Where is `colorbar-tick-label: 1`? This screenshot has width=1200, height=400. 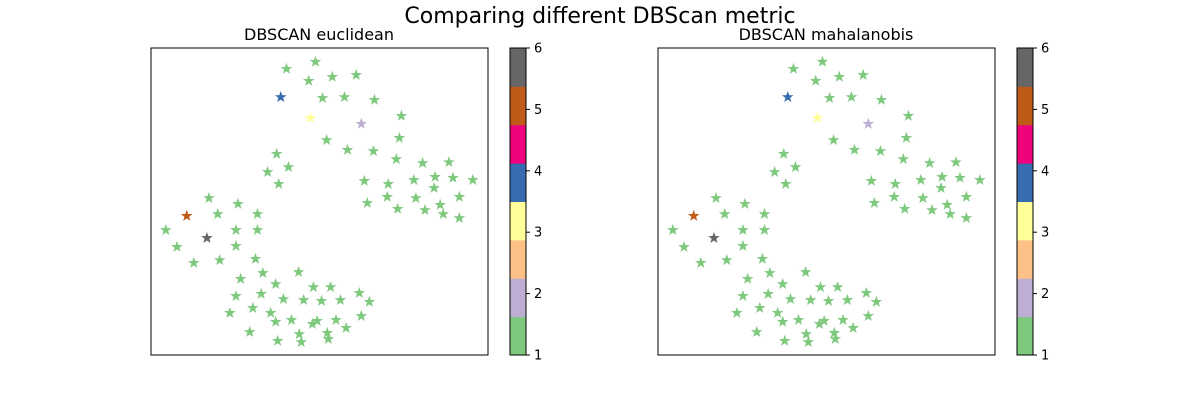 colorbar-tick-label: 1 is located at coordinates (1045, 356).